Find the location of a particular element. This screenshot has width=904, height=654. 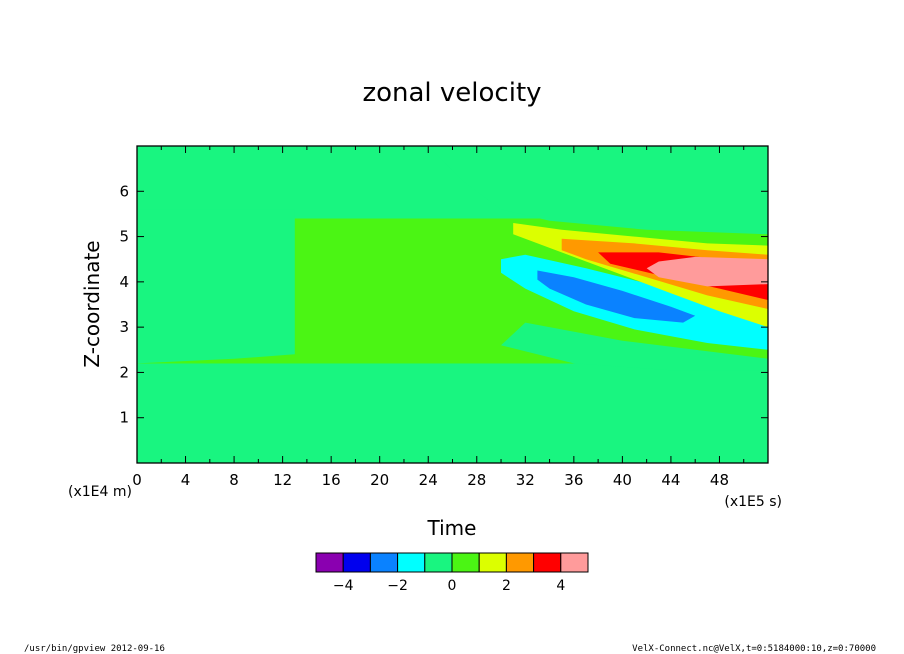

colorbar-tick-label: −2 is located at coordinates (397, 586).